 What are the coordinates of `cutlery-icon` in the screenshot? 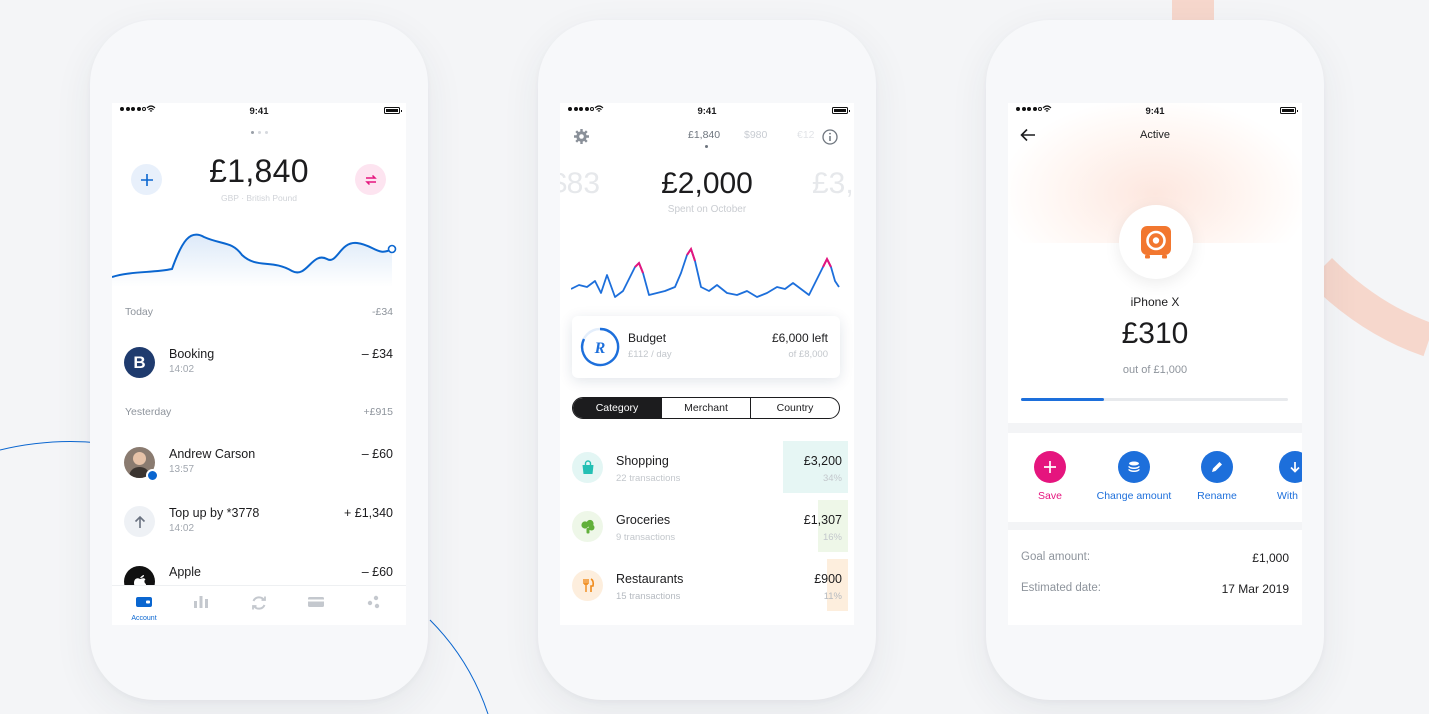 It's located at (587, 585).